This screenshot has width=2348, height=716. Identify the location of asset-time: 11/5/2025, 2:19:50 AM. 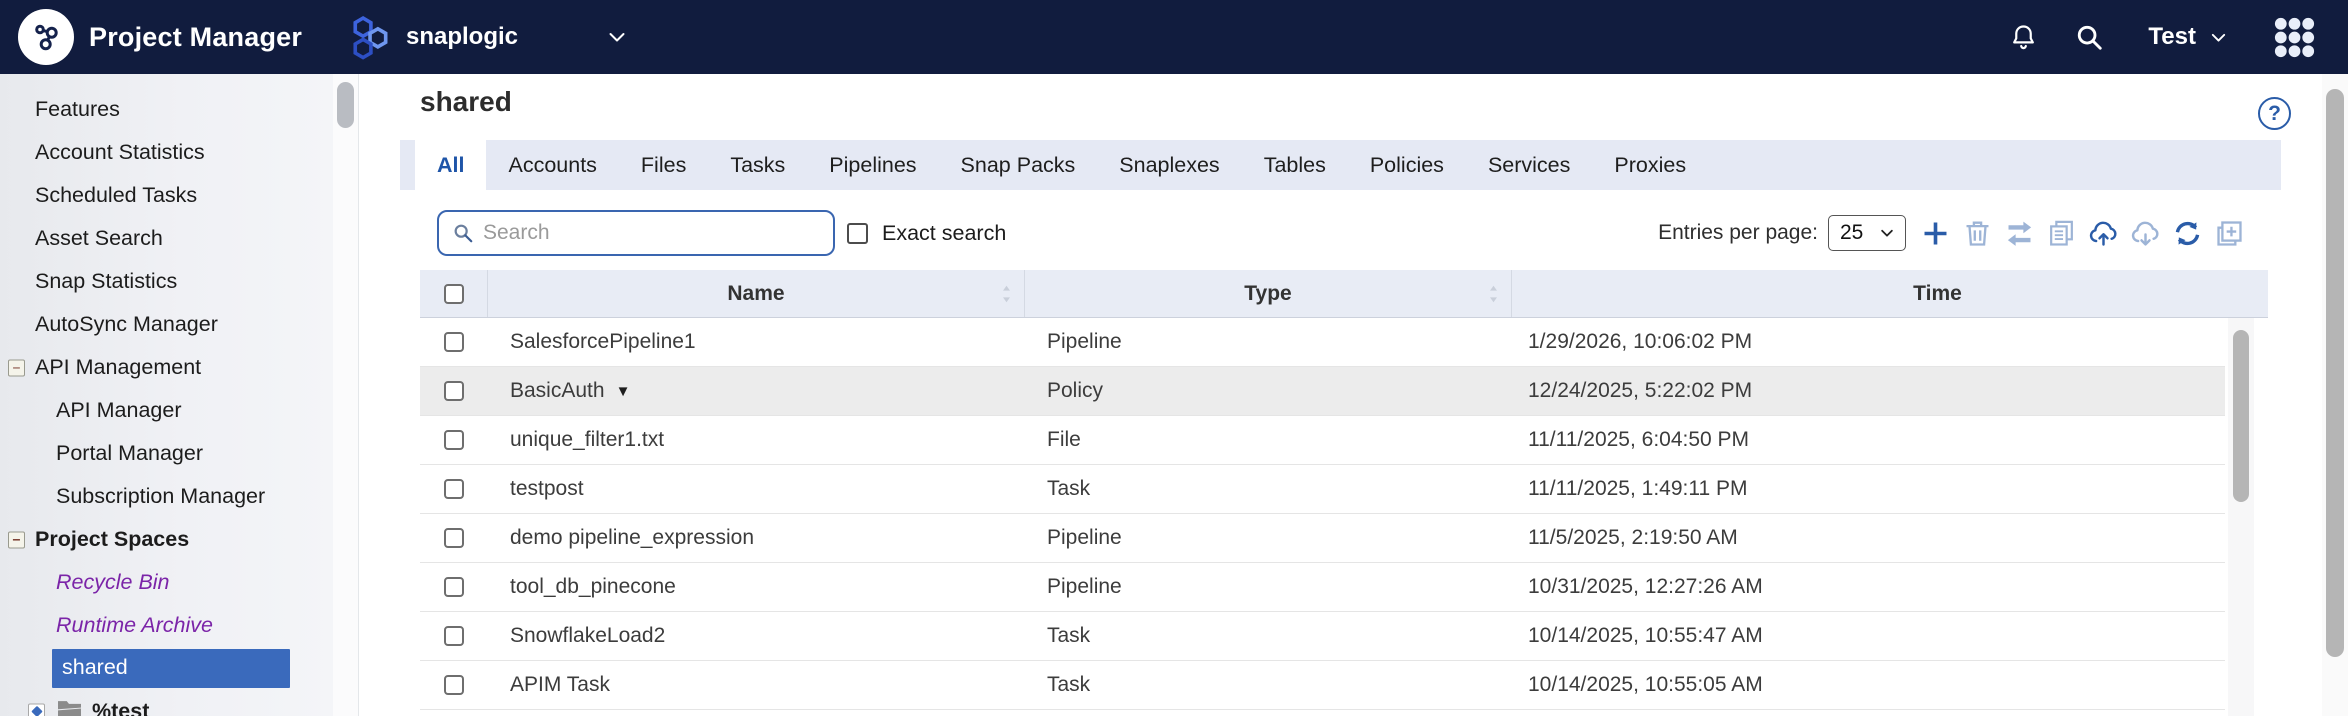
(1633, 537).